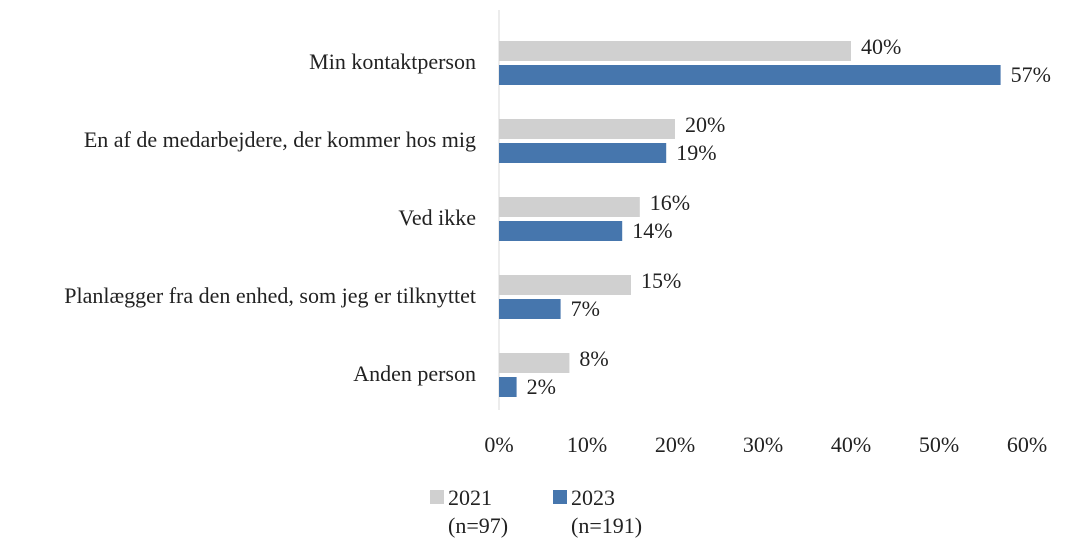 The image size is (1074, 544). What do you see at coordinates (851, 444) in the screenshot?
I see `x-tick-label: 40%` at bounding box center [851, 444].